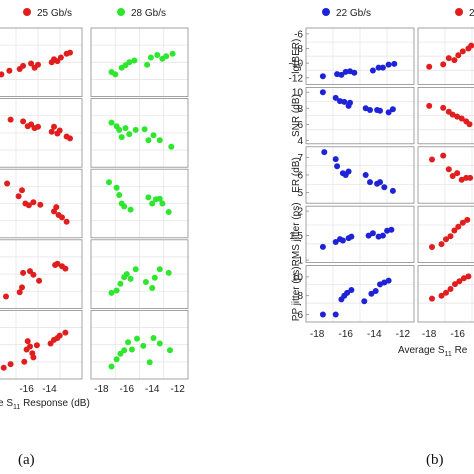  I want to click on legend-label: 28 Gb/s, so click(148, 13).